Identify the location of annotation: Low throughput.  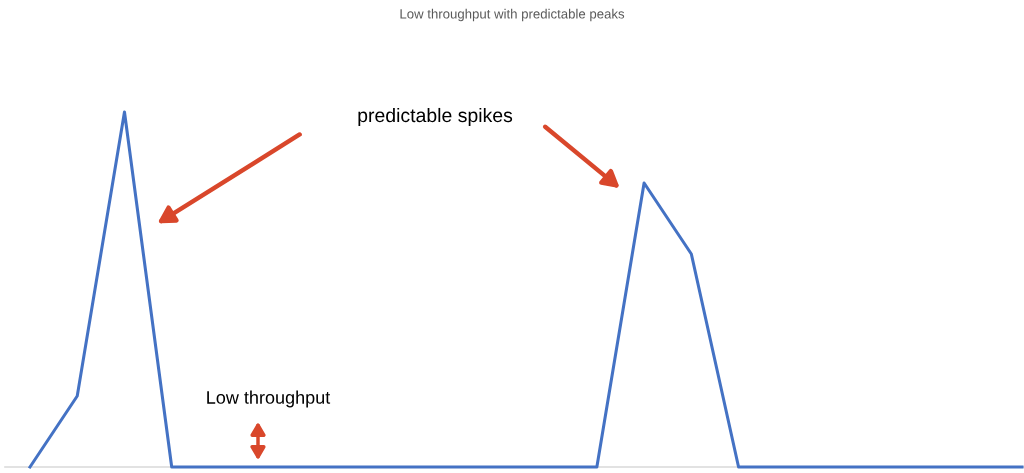
(269, 399).